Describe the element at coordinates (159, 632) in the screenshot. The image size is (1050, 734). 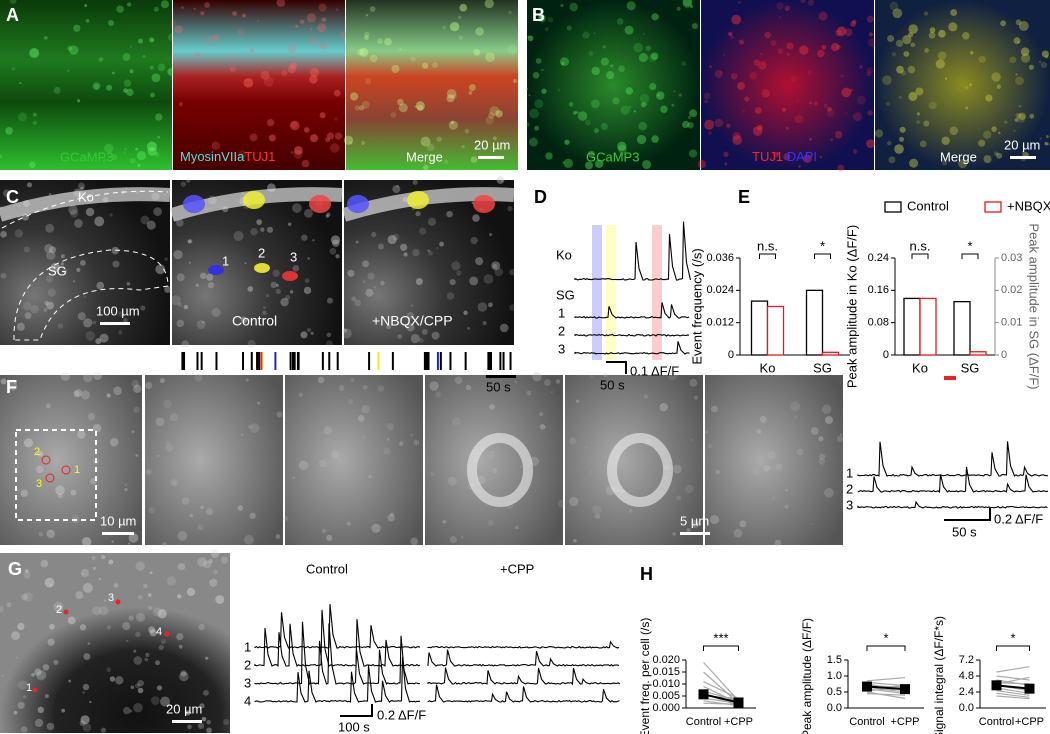
I see `cell-label: 4` at that location.